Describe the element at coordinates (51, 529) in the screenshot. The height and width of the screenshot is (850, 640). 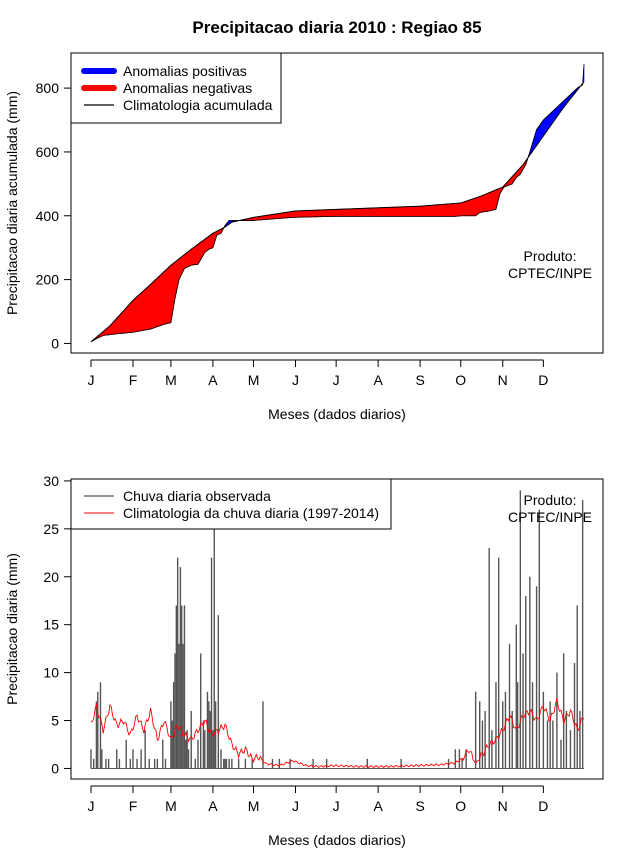
I see `y-tick-label: 25` at that location.